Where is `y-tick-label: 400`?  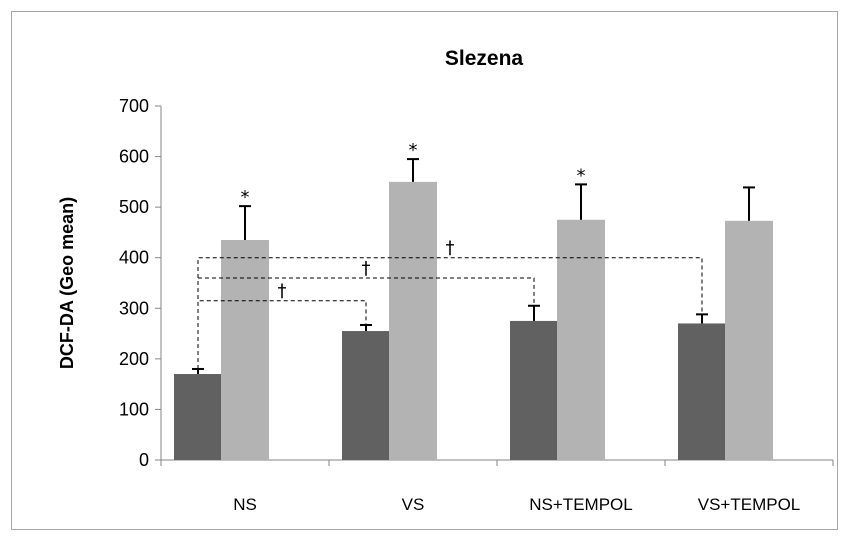
y-tick-label: 400 is located at coordinates (134, 258).